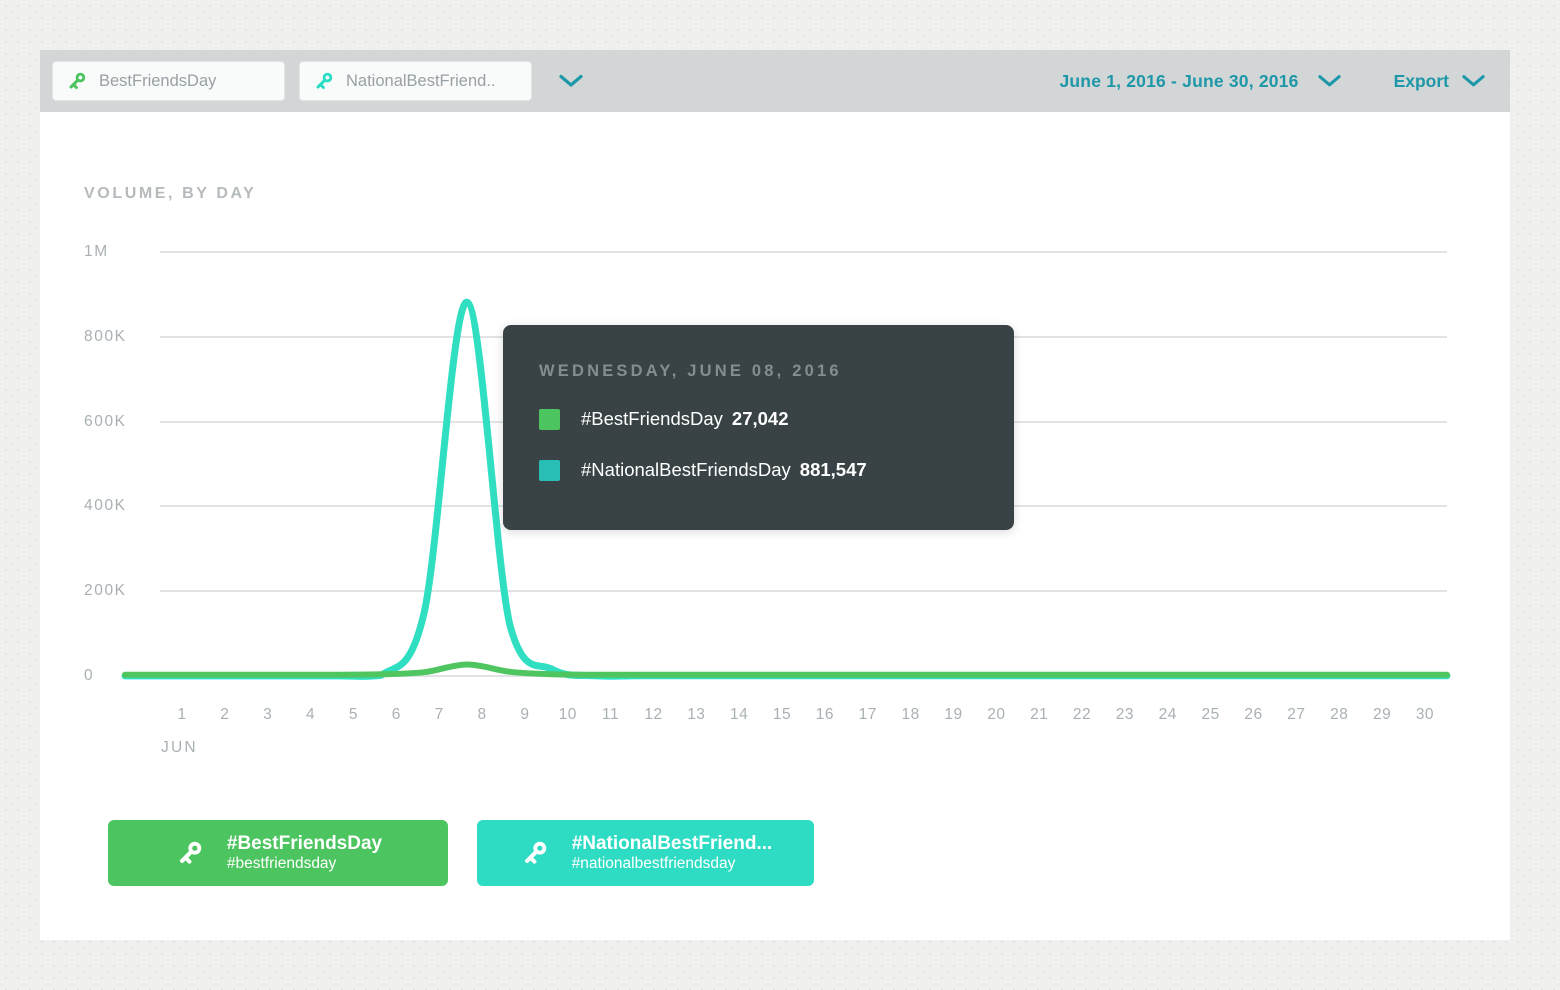  What do you see at coordinates (1421, 80) in the screenshot?
I see `export-label: Export` at bounding box center [1421, 80].